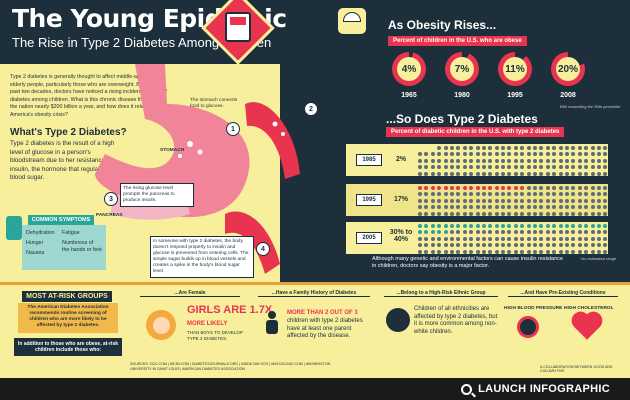 Image resolution: width=630 pixels, height=400 pixels. I want to click on water-bottle-icon, so click(14, 228).